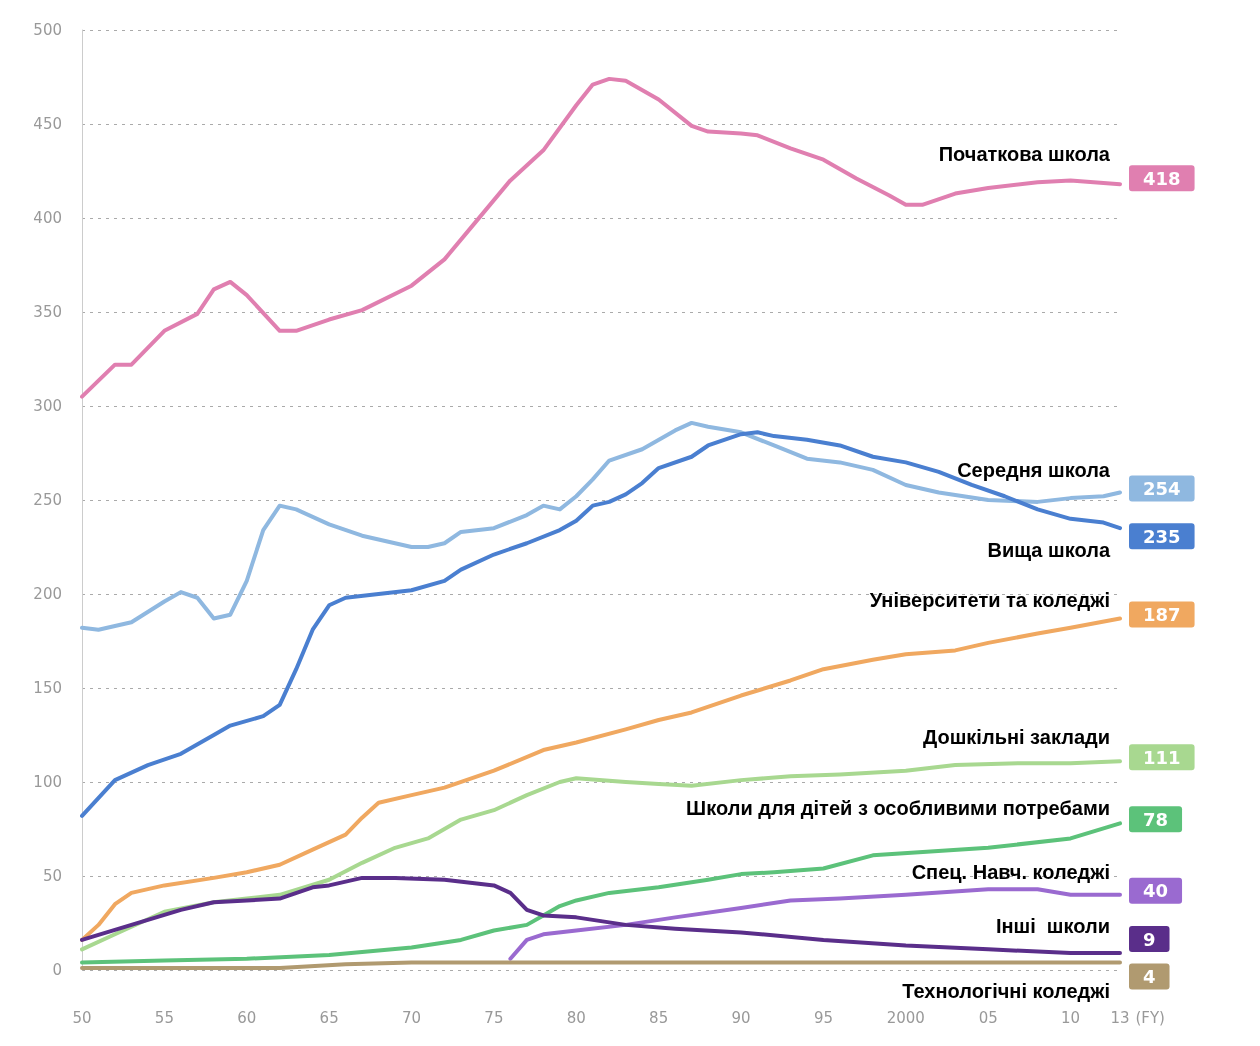 The width and height of the screenshot is (1260, 1046). Describe the element at coordinates (1162, 488) in the screenshot. I see `data-label: 254` at that location.